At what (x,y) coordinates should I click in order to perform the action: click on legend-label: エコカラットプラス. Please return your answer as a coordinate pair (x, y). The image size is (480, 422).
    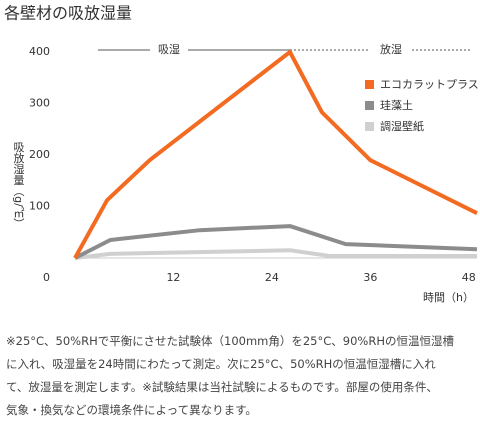
    Looking at the image, I should click on (429, 84).